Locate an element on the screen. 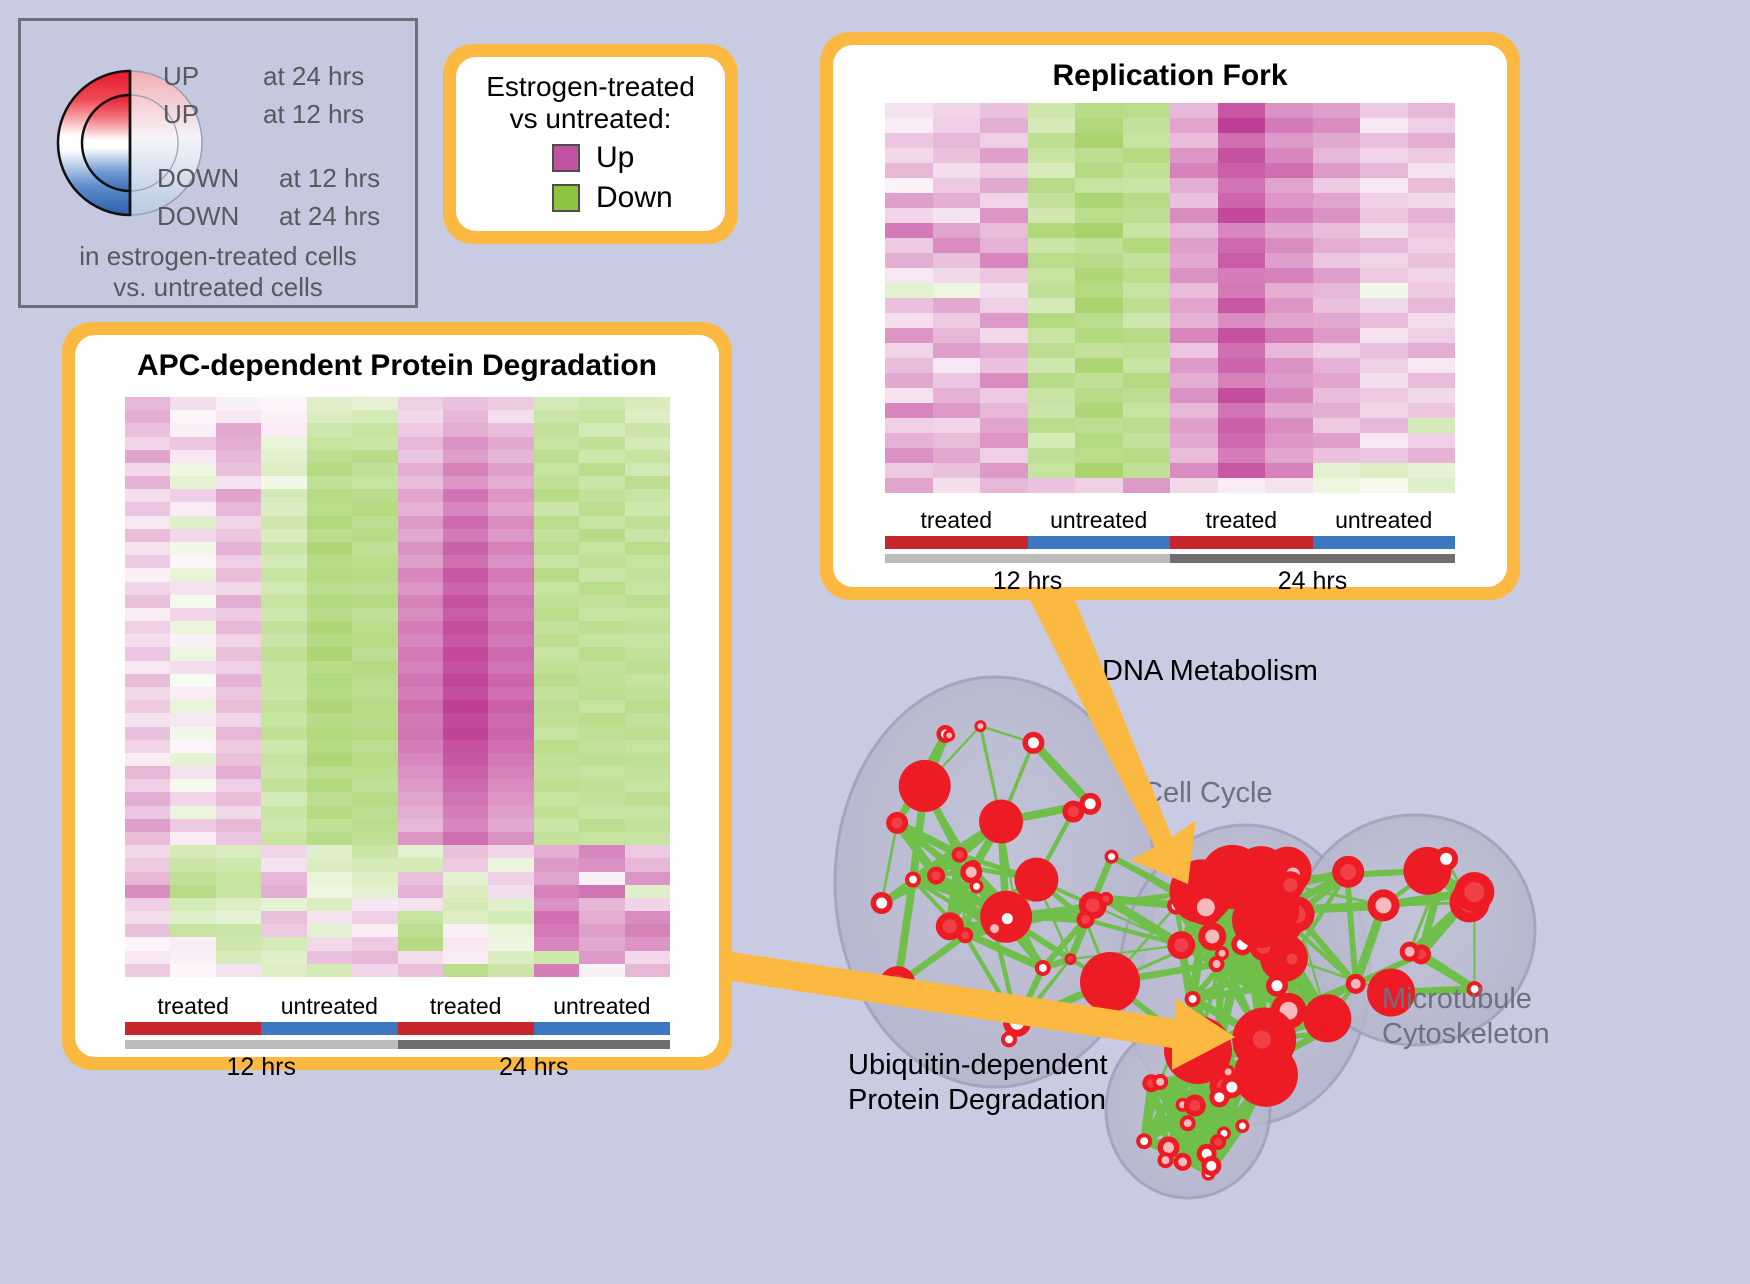 The image size is (1750, 1284). cluster-label-dna-metabolism: DNA Metabolism is located at coordinates (1210, 671).